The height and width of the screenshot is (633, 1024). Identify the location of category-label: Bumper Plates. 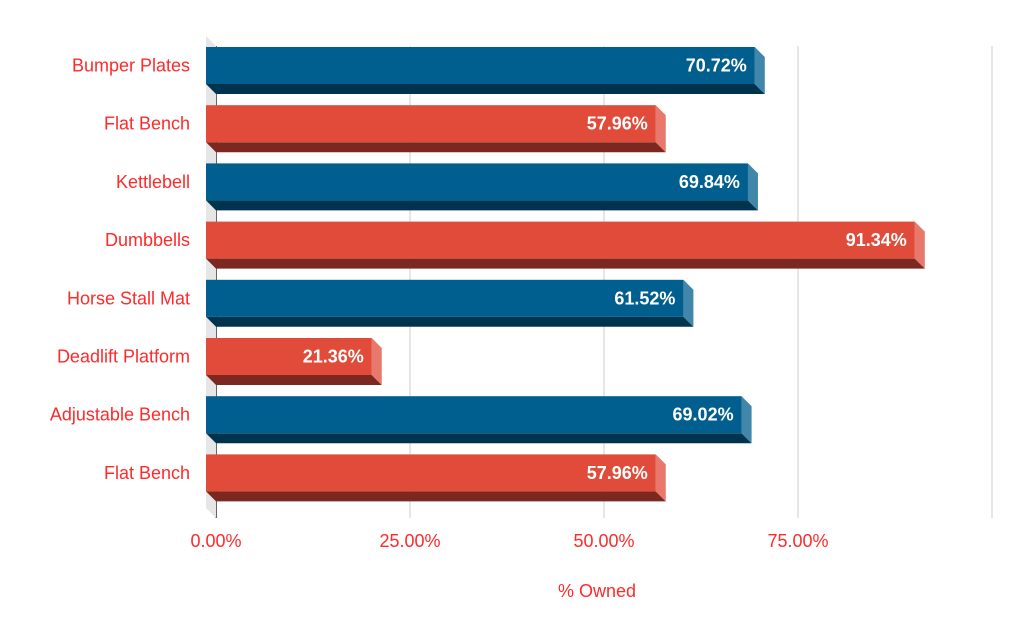
(131, 66).